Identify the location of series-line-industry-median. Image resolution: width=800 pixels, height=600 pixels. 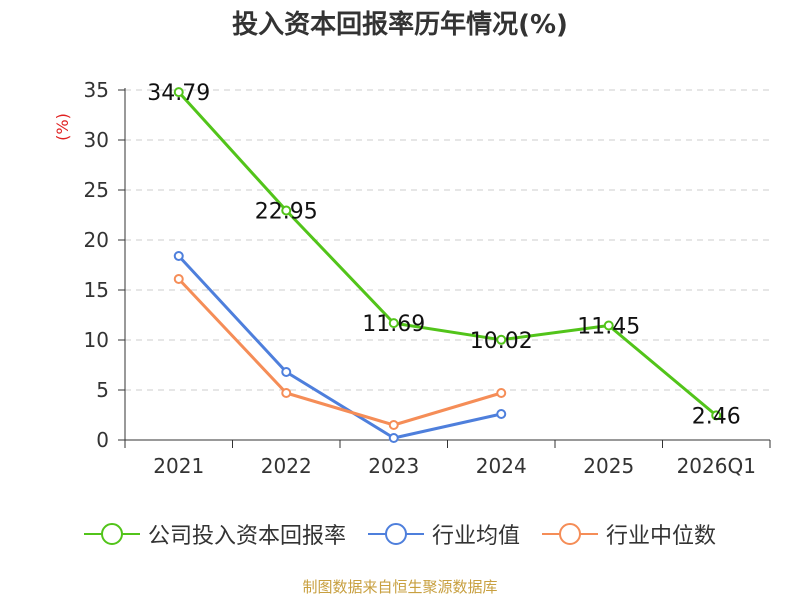
(339, 352).